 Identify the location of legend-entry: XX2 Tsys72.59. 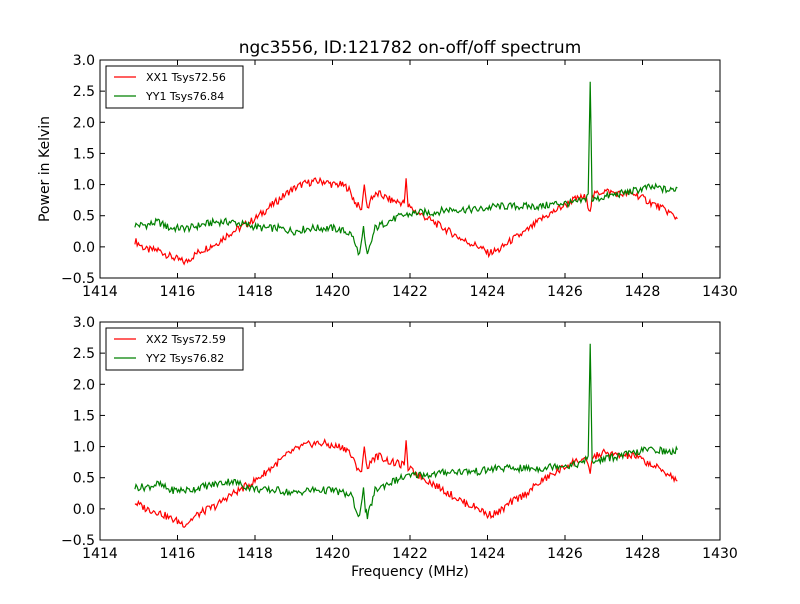
(186, 339).